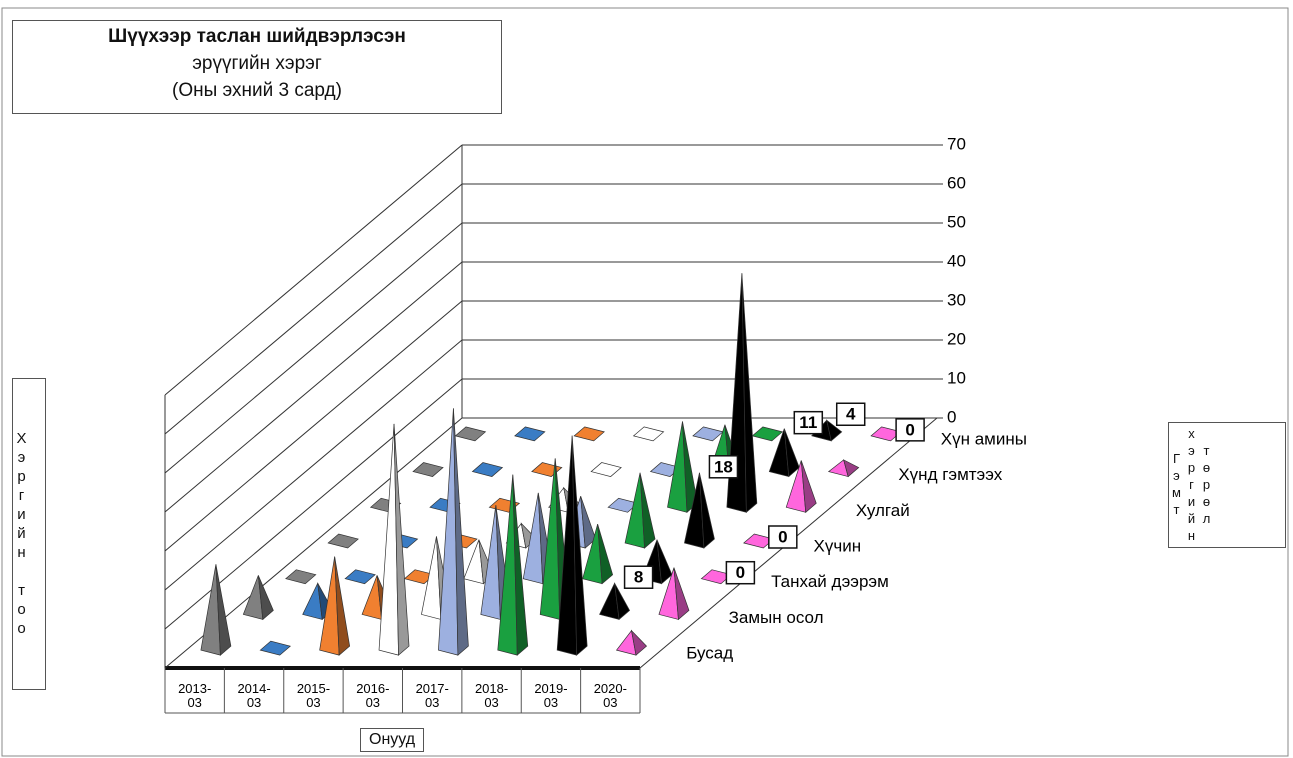 The width and height of the screenshot is (1293, 758). I want to click on x-tick-label: 2016-03, so click(373, 695).